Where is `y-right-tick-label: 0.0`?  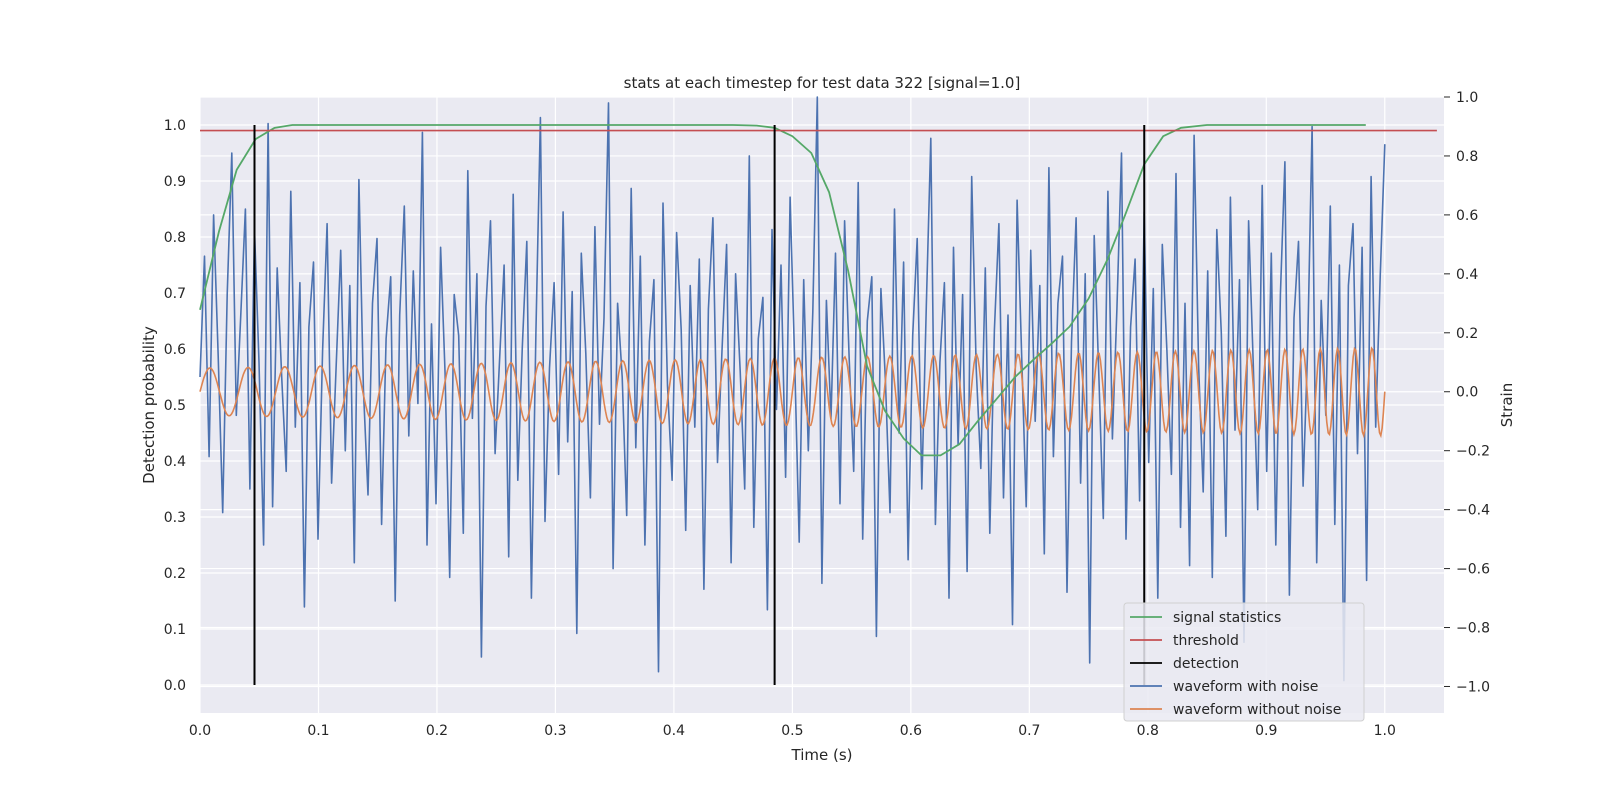 y-right-tick-label: 0.0 is located at coordinates (1467, 393).